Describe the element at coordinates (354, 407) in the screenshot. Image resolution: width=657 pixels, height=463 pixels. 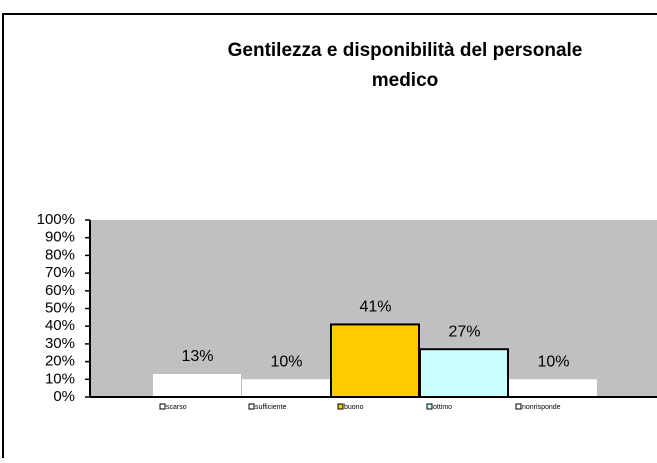
I see `legend-label: buono` at that location.